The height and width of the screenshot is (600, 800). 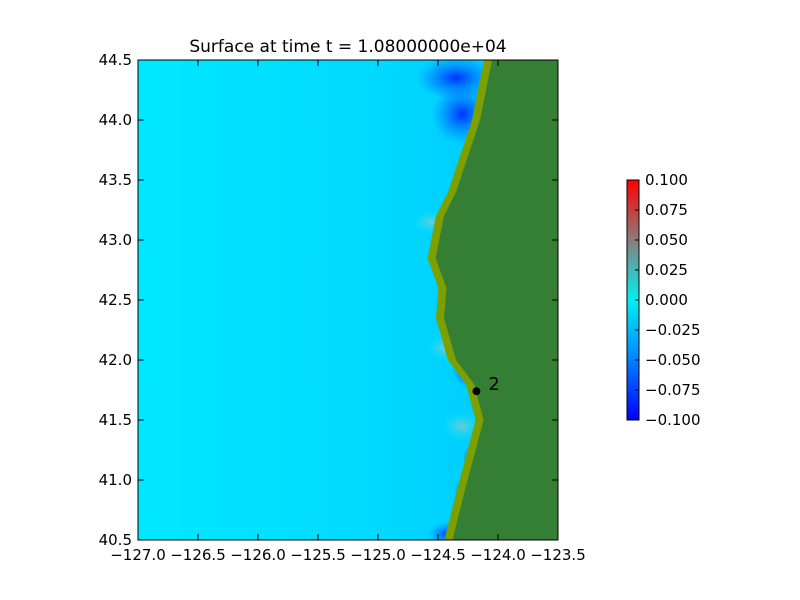 What do you see at coordinates (115, 540) in the screenshot?
I see `y-tick-label: 40.5` at bounding box center [115, 540].